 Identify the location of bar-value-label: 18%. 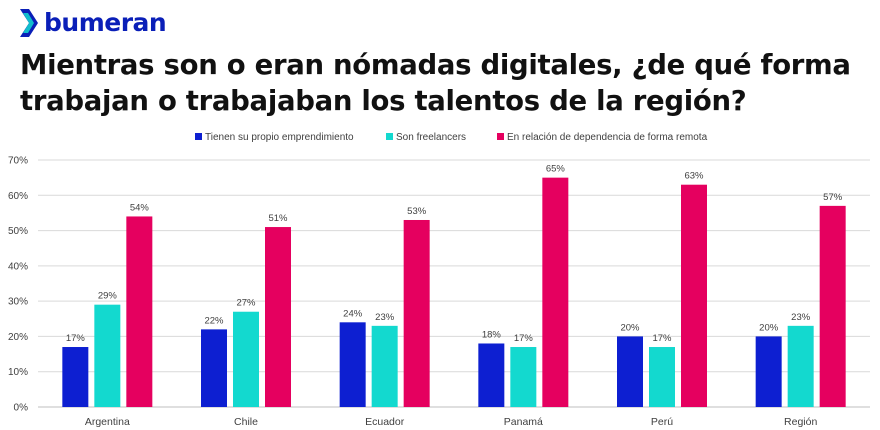
(492, 334).